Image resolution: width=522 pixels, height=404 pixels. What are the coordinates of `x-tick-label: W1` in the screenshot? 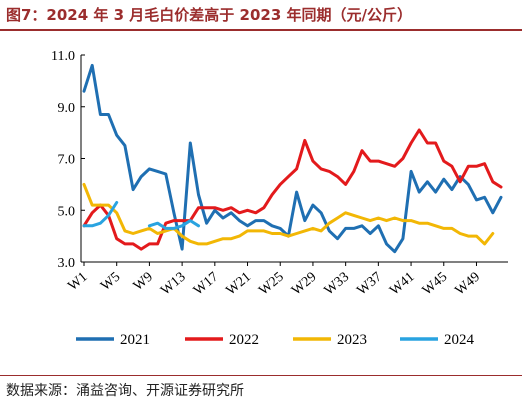 It's located at (77, 282).